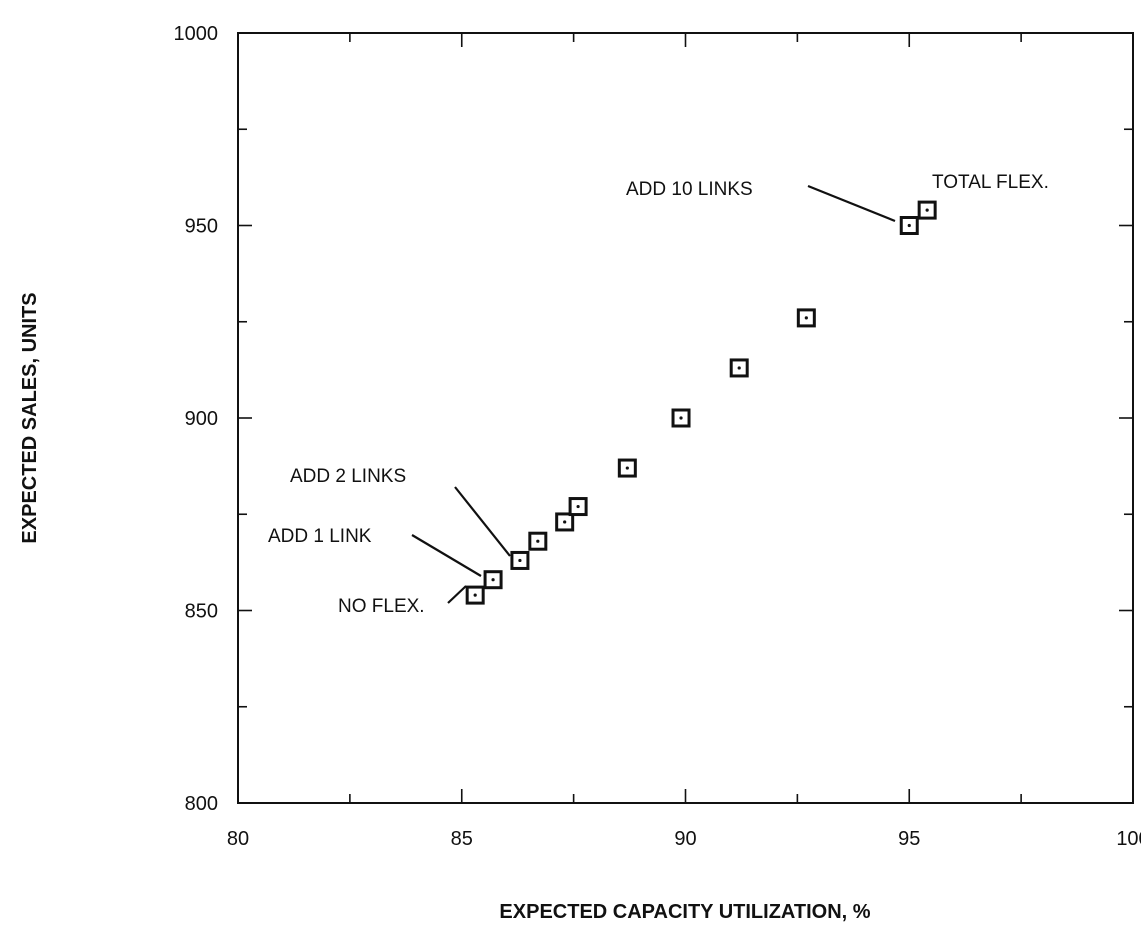  I want to click on y-tick-label: 1000, so click(196, 34).